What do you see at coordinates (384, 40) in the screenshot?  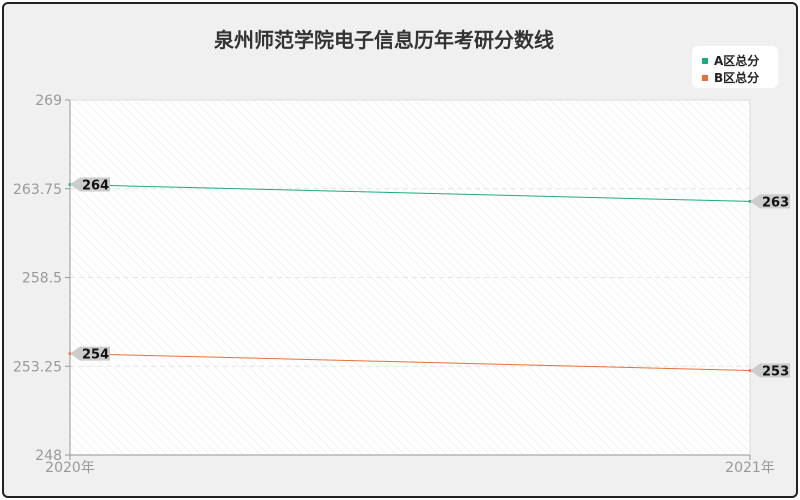 I see `chart-title: 泉州师范学院电子信息历年考研分数线` at bounding box center [384, 40].